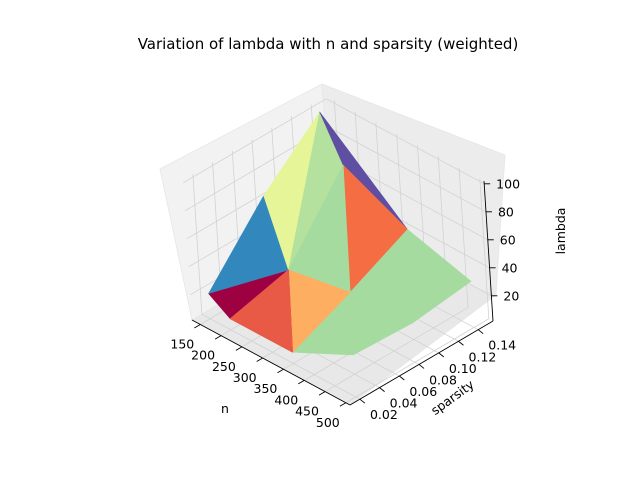  What do you see at coordinates (245, 377) in the screenshot?
I see `x-tick-label: 300` at bounding box center [245, 377].